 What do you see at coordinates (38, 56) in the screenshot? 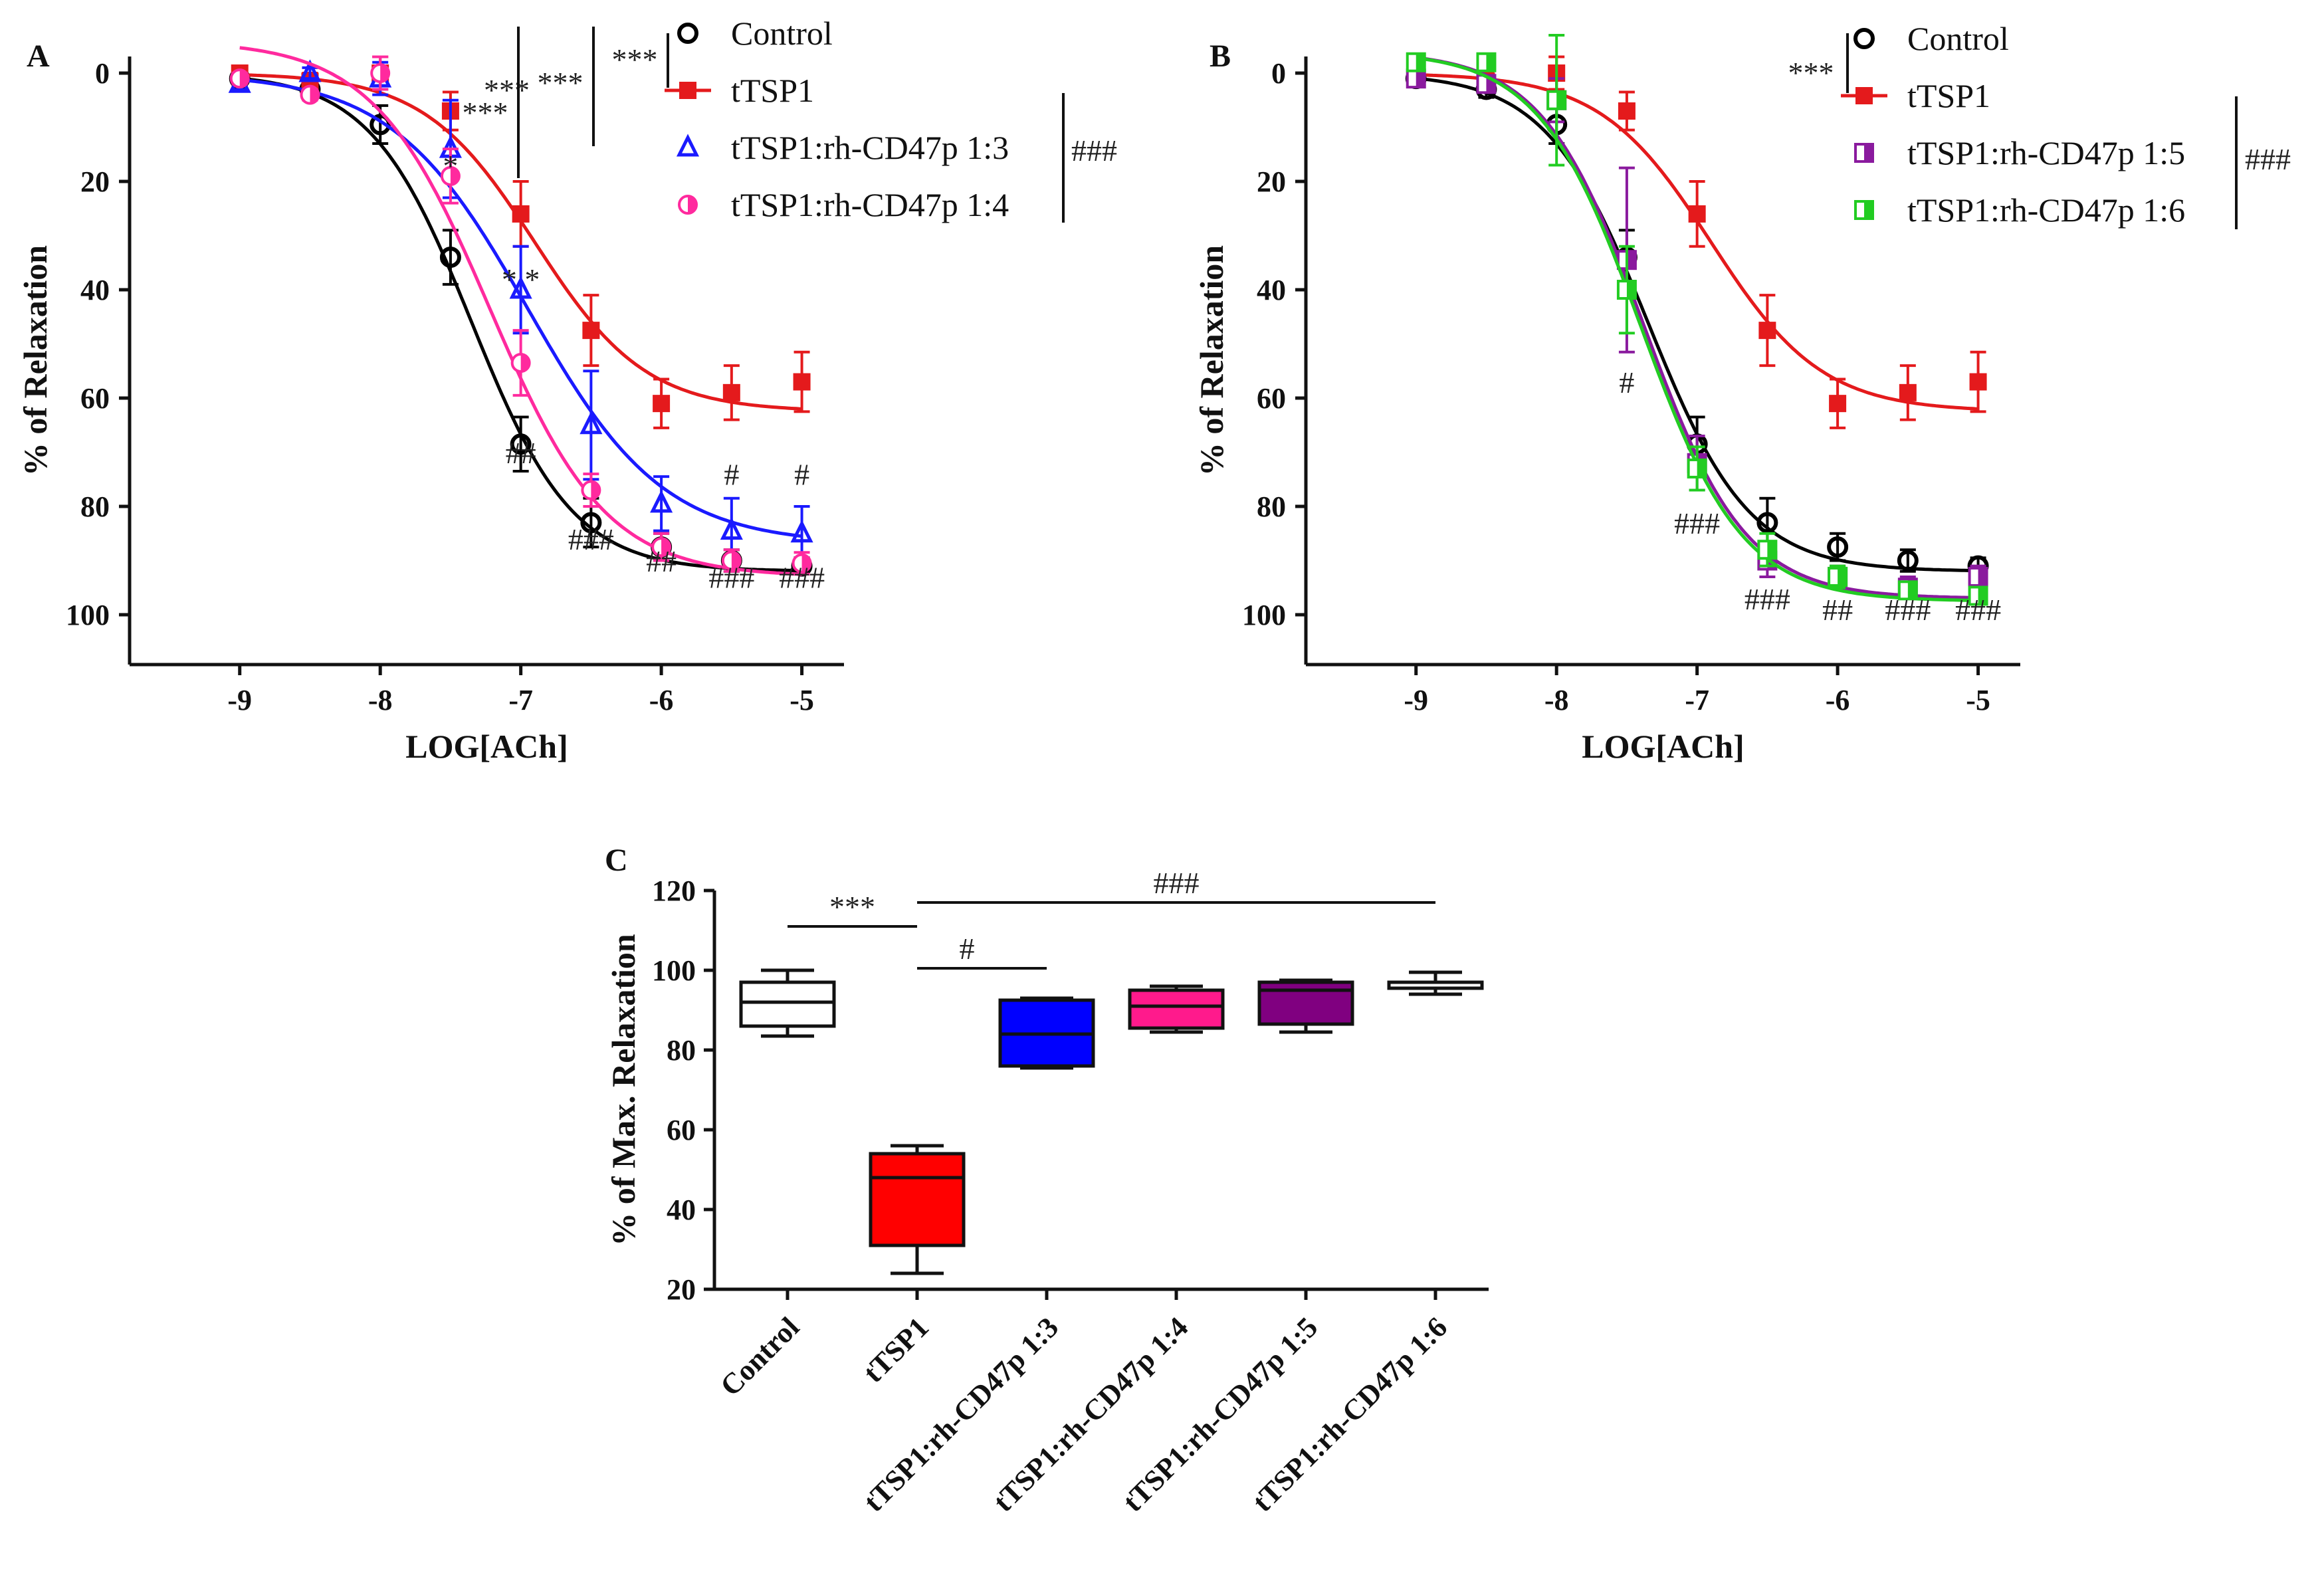
I see `panel-label: A` at bounding box center [38, 56].